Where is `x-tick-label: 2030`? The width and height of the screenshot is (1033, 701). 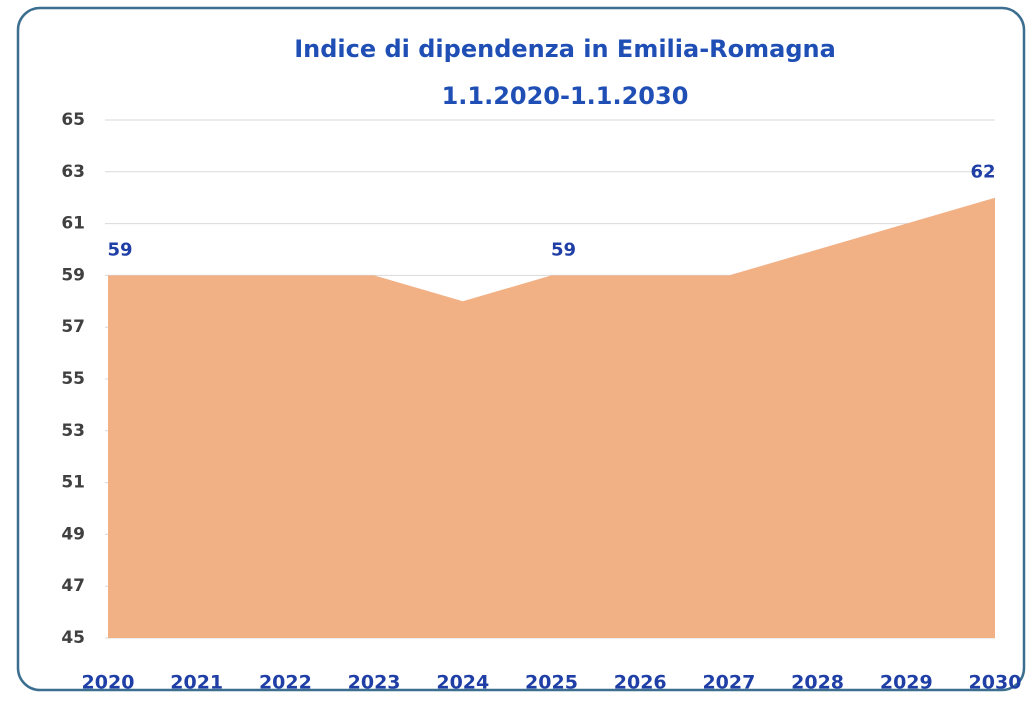
x-tick-label: 2030 is located at coordinates (995, 683).